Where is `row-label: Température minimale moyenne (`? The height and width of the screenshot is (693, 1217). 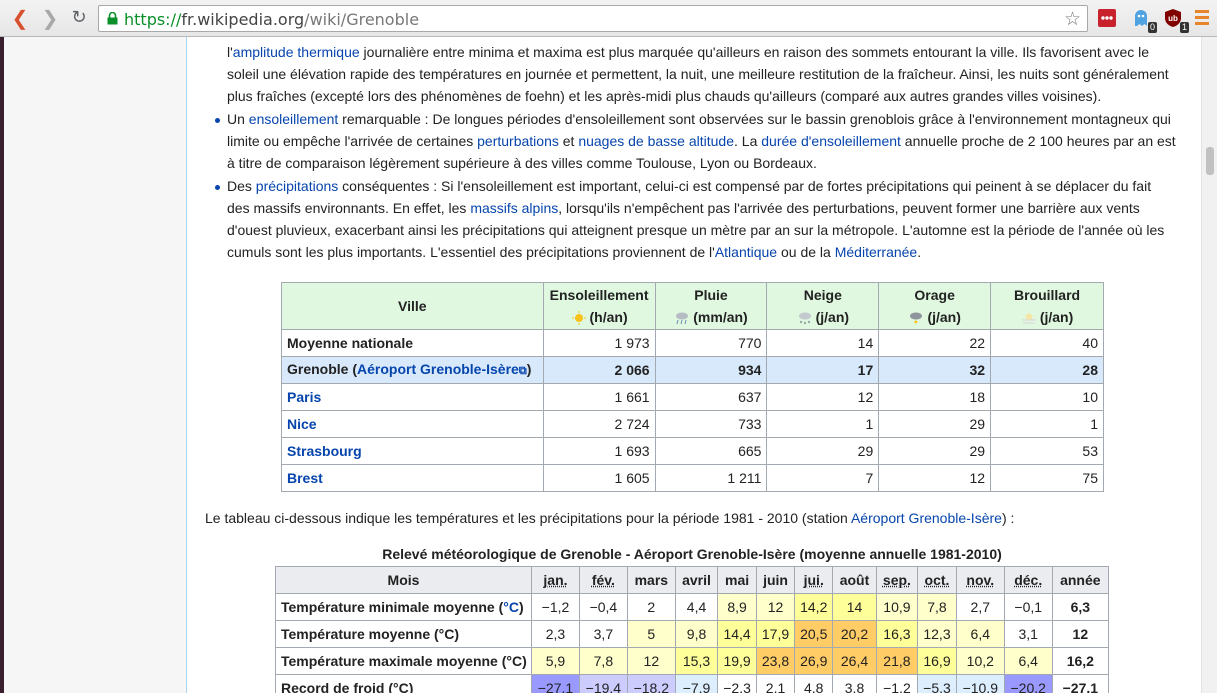 row-label: Température minimale moyenne ( is located at coordinates (392, 607).